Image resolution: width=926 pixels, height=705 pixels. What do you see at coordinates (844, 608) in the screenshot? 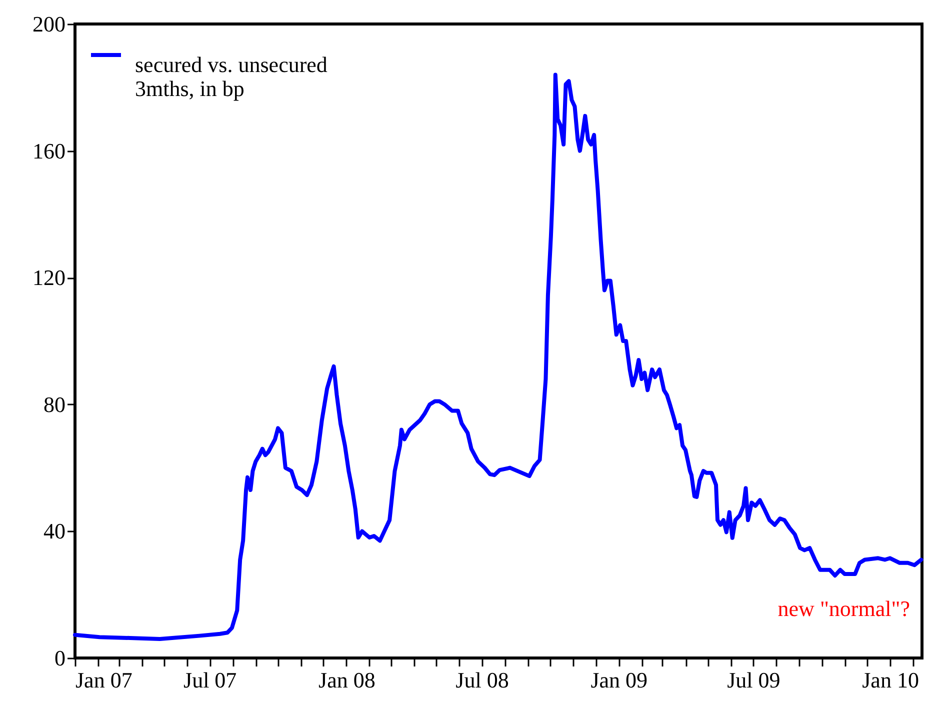
I see `annotation: new "normal"?` at bounding box center [844, 608].